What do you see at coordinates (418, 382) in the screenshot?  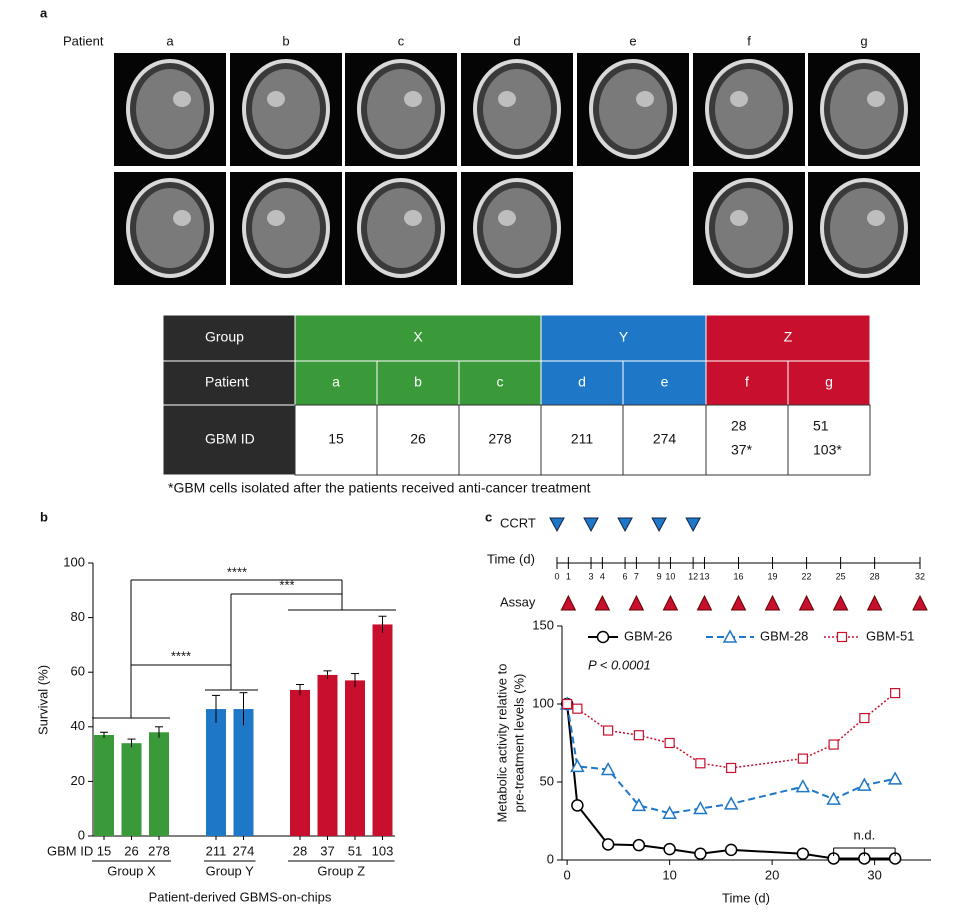 I see `table-text: b` at bounding box center [418, 382].